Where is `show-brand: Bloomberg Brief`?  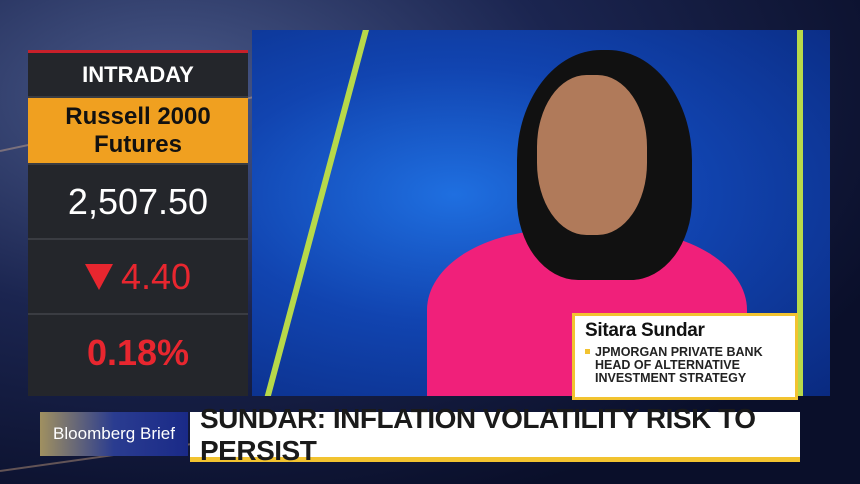 show-brand: Bloomberg Brief is located at coordinates (114, 434).